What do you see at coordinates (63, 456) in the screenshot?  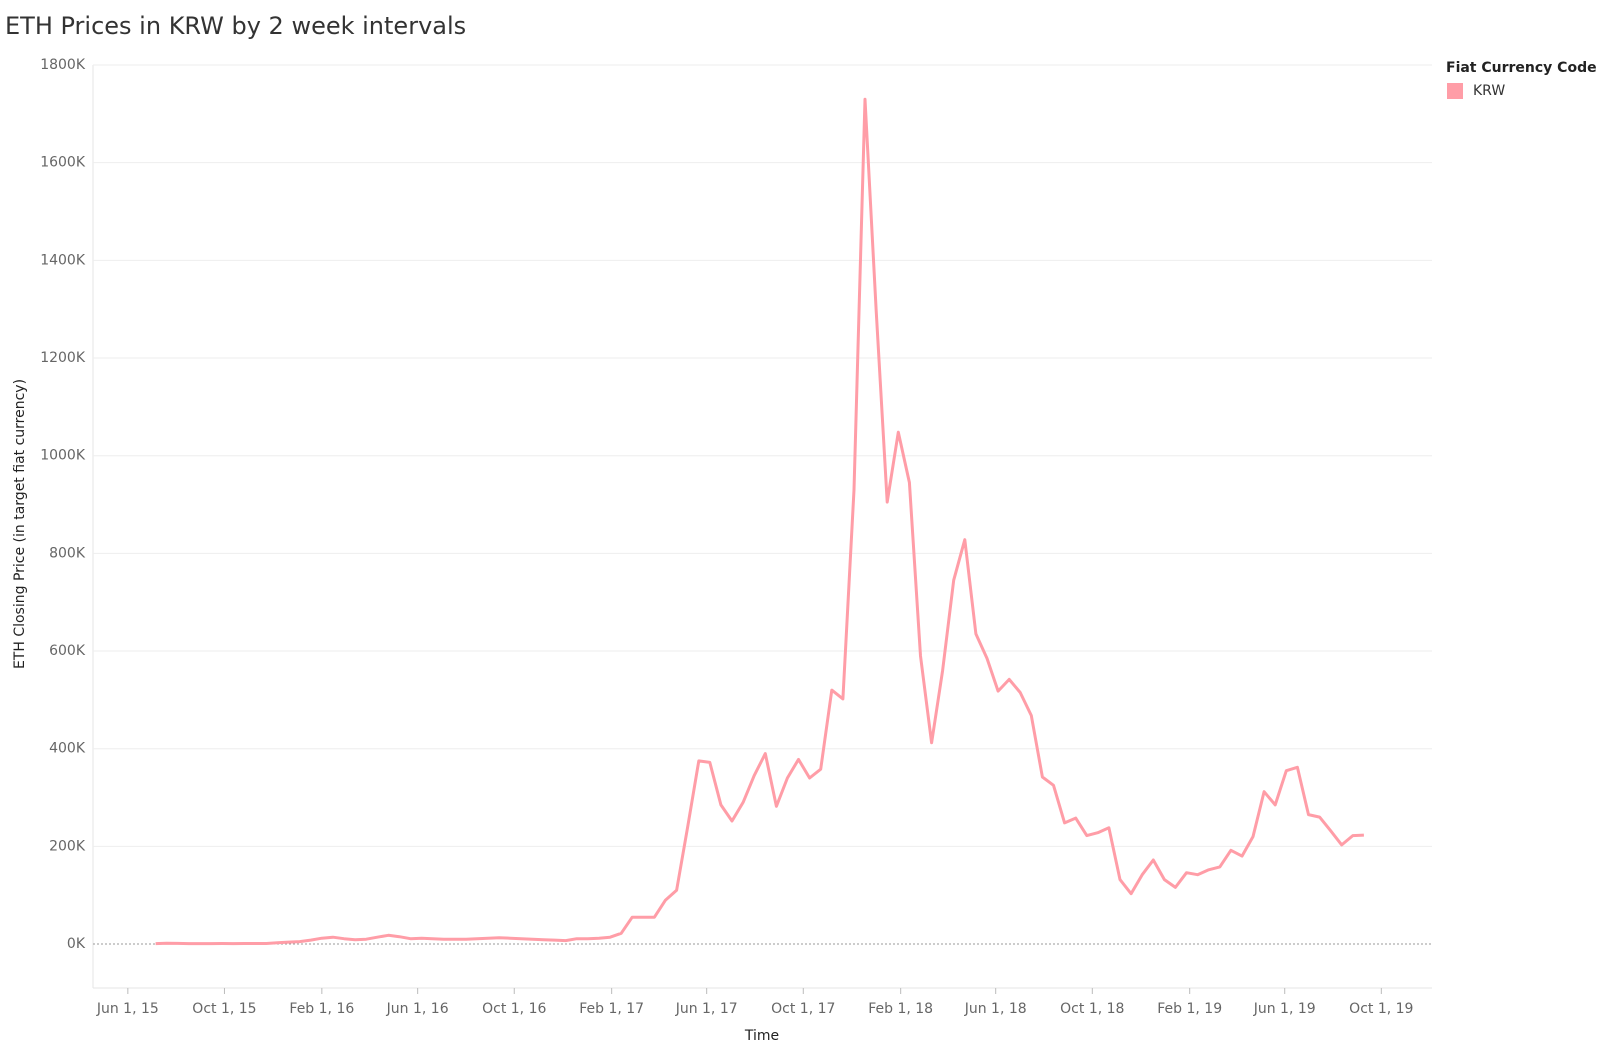 I see `y-tick-label: 1000K` at bounding box center [63, 456].